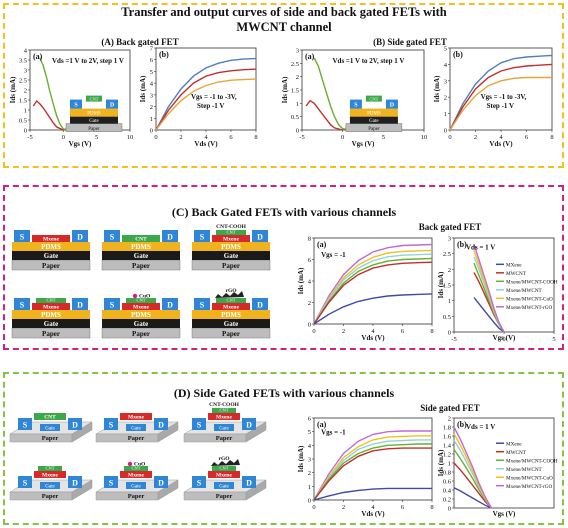 The width and height of the screenshot is (568, 528). Describe the element at coordinates (447, 428) in the screenshot. I see `y-tick-label: 1.8` at that location.